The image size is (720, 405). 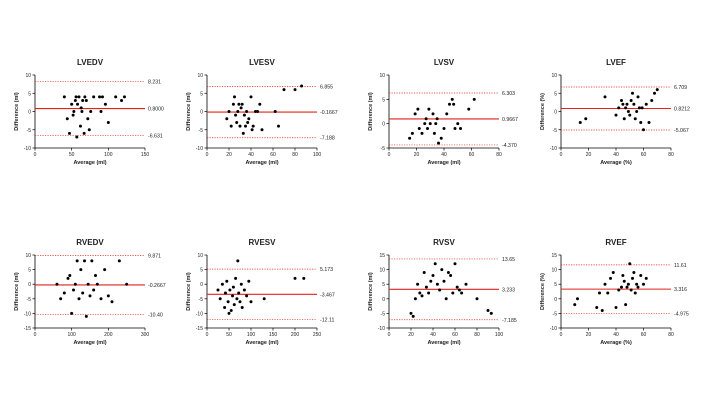 What do you see at coordinates (510, 120) in the screenshot?
I see `mean-bias-label: 0.9667` at bounding box center [510, 120].